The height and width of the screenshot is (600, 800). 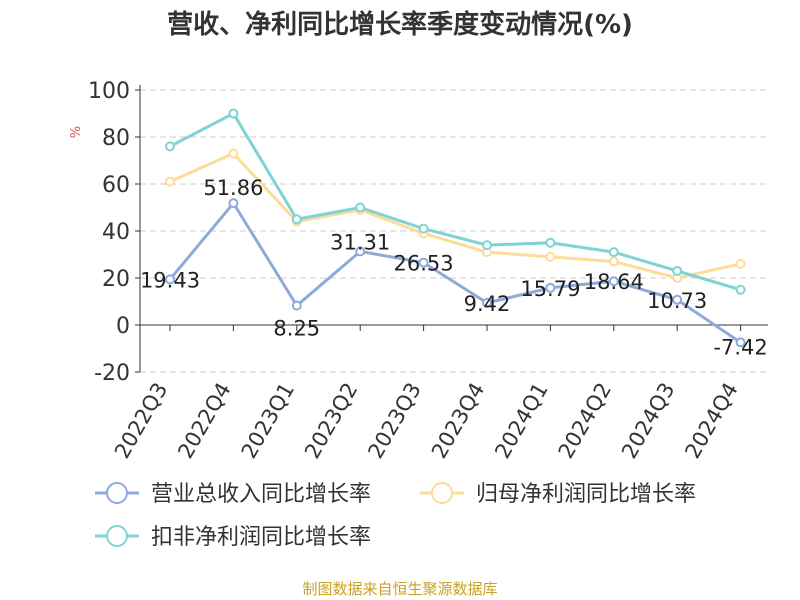 What do you see at coordinates (112, 373) in the screenshot?
I see `y-tick-label: -20` at bounding box center [112, 373].